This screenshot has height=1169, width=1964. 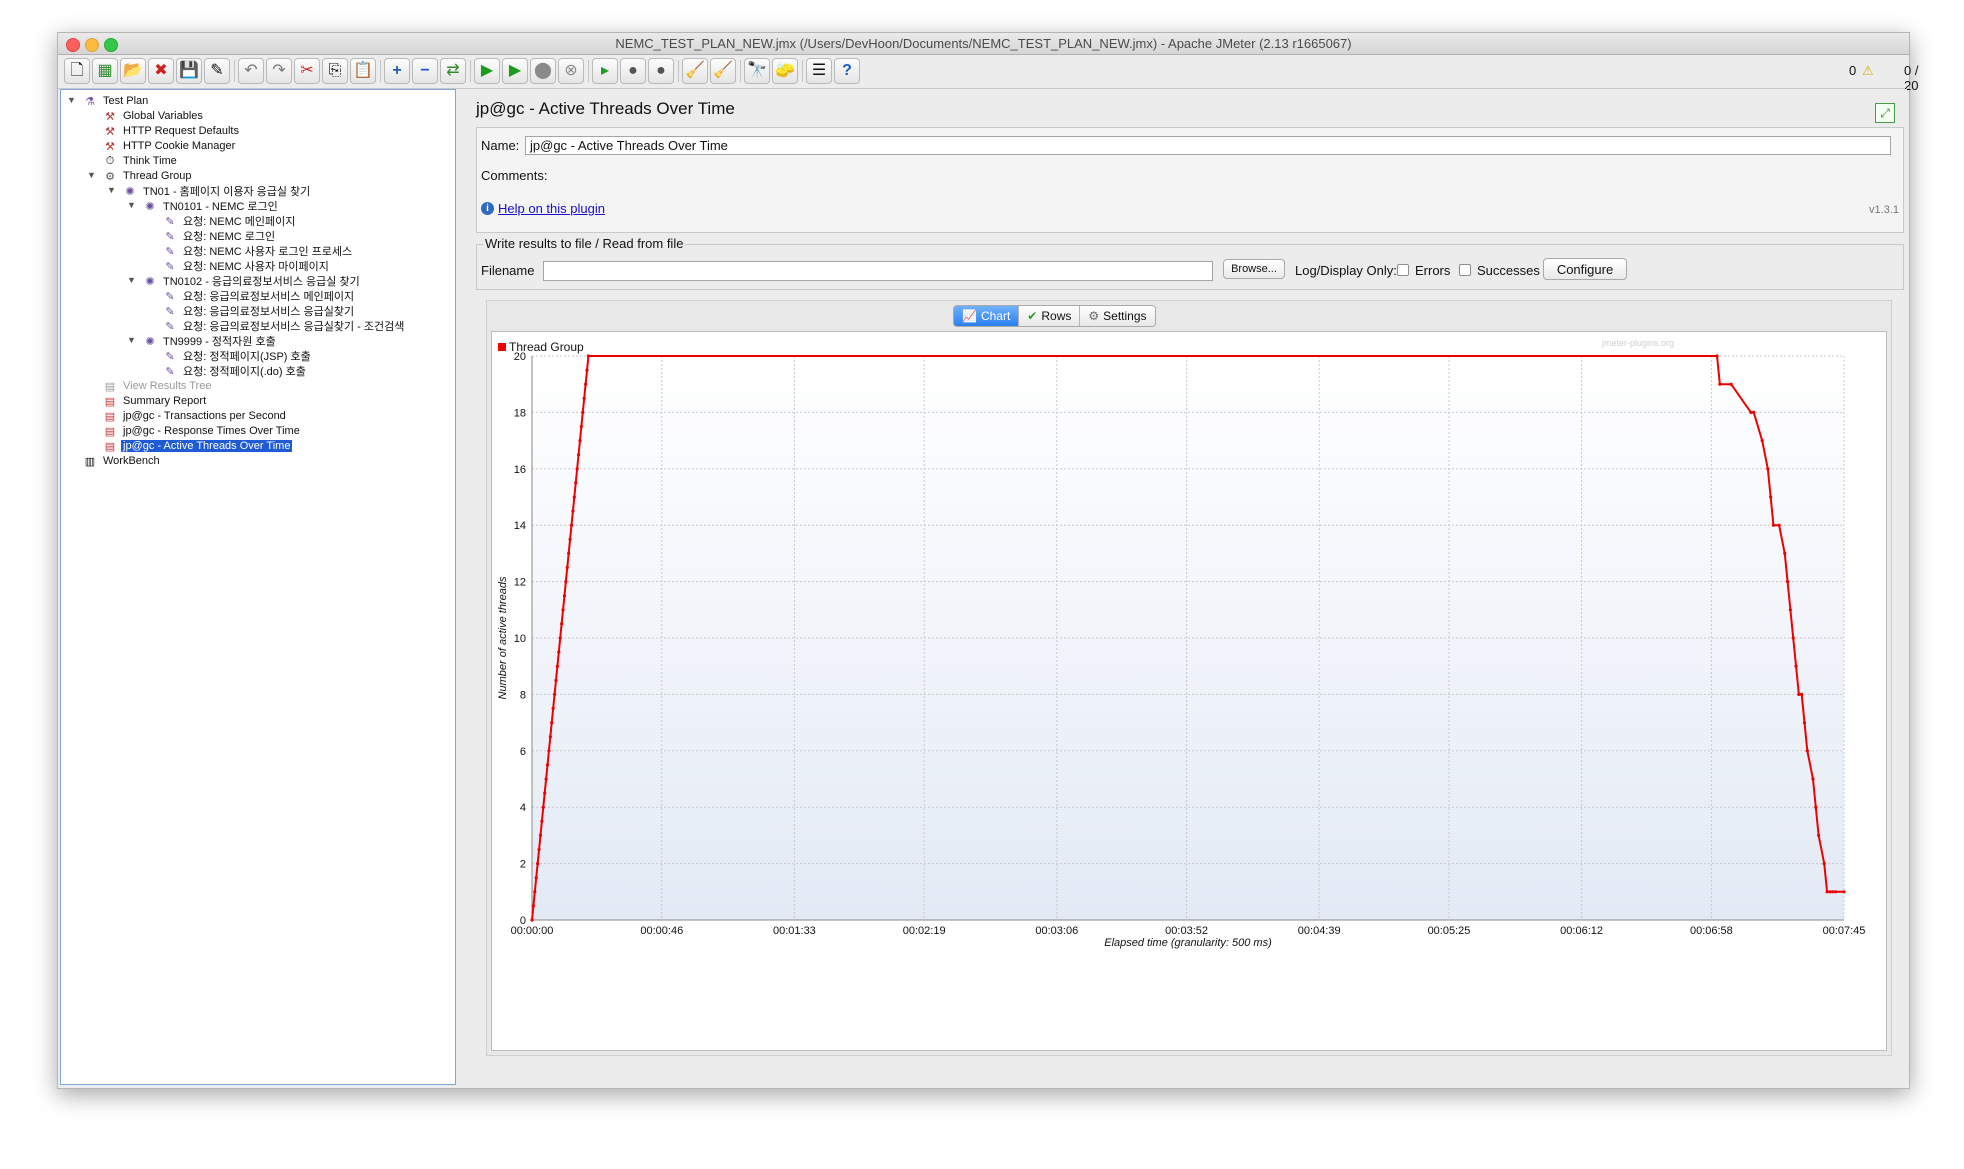 What do you see at coordinates (251, 71) in the screenshot?
I see `undo-icon: ↶` at bounding box center [251, 71].